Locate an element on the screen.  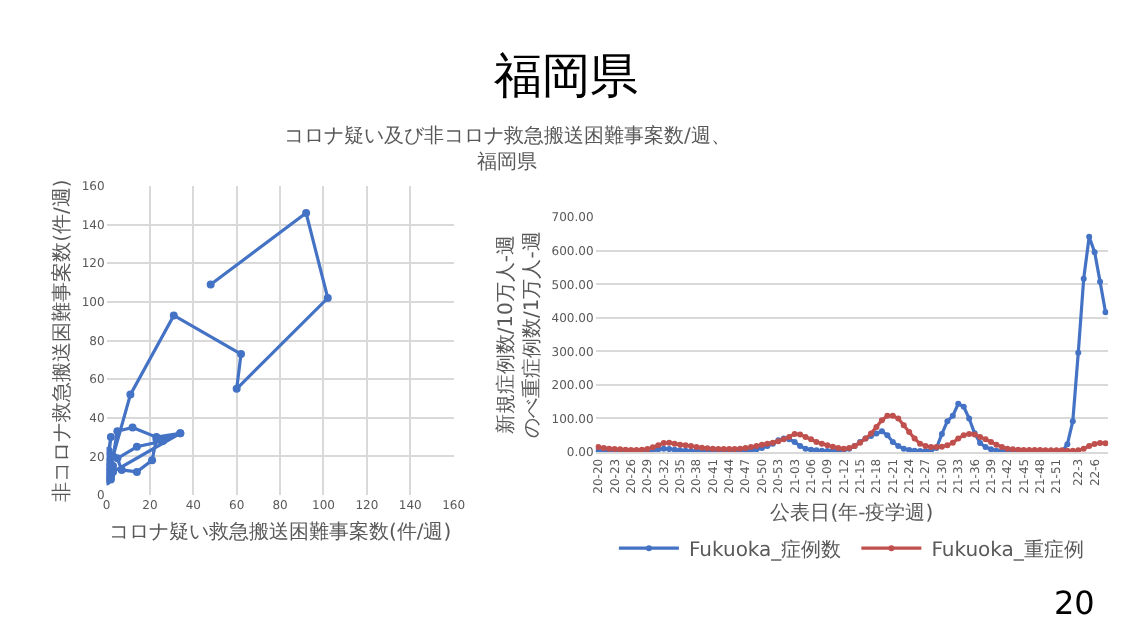
legend-label: Fukuoka_重症例 is located at coordinates (1007, 550).